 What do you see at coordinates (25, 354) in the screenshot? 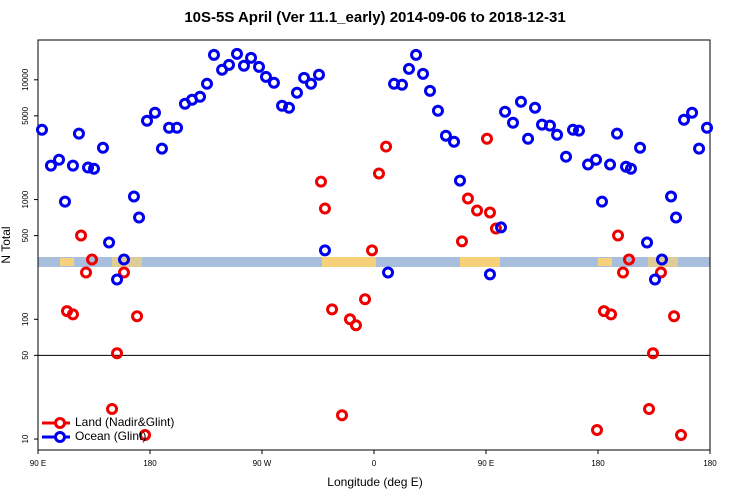
I see `y-tick-label: 50` at bounding box center [25, 354].